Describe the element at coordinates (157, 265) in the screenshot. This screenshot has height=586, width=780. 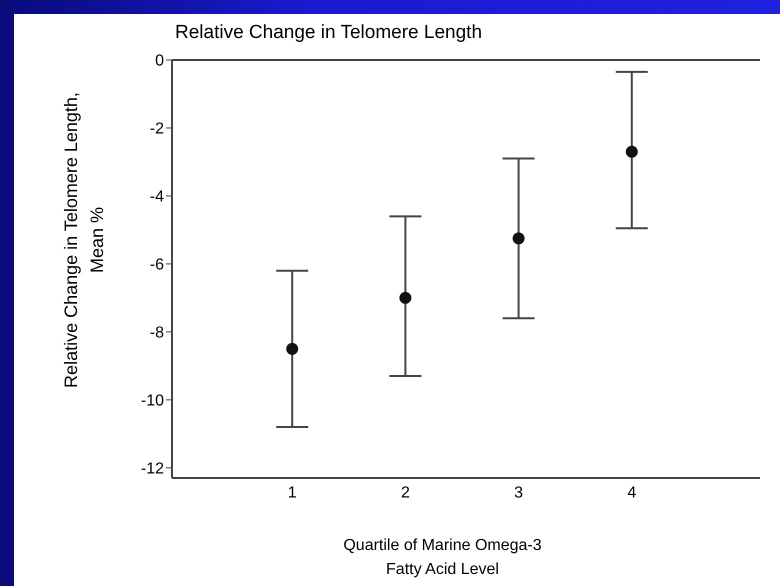
I see `y-tick-label: -6` at that location.